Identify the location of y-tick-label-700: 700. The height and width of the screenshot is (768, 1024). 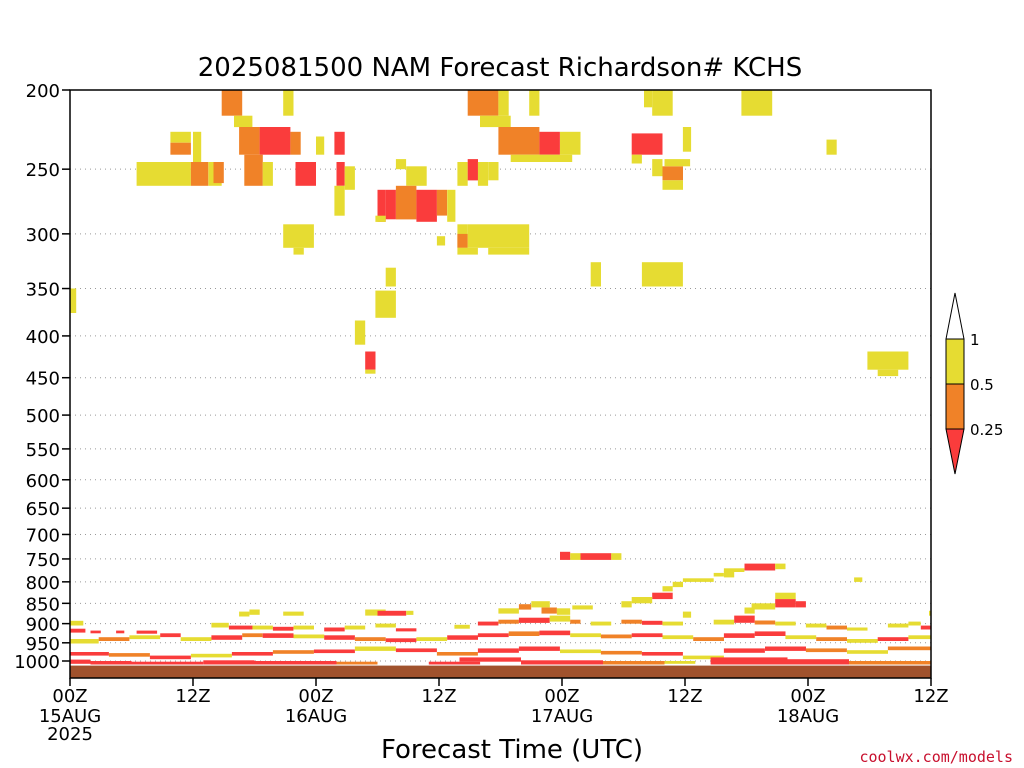
(43, 536).